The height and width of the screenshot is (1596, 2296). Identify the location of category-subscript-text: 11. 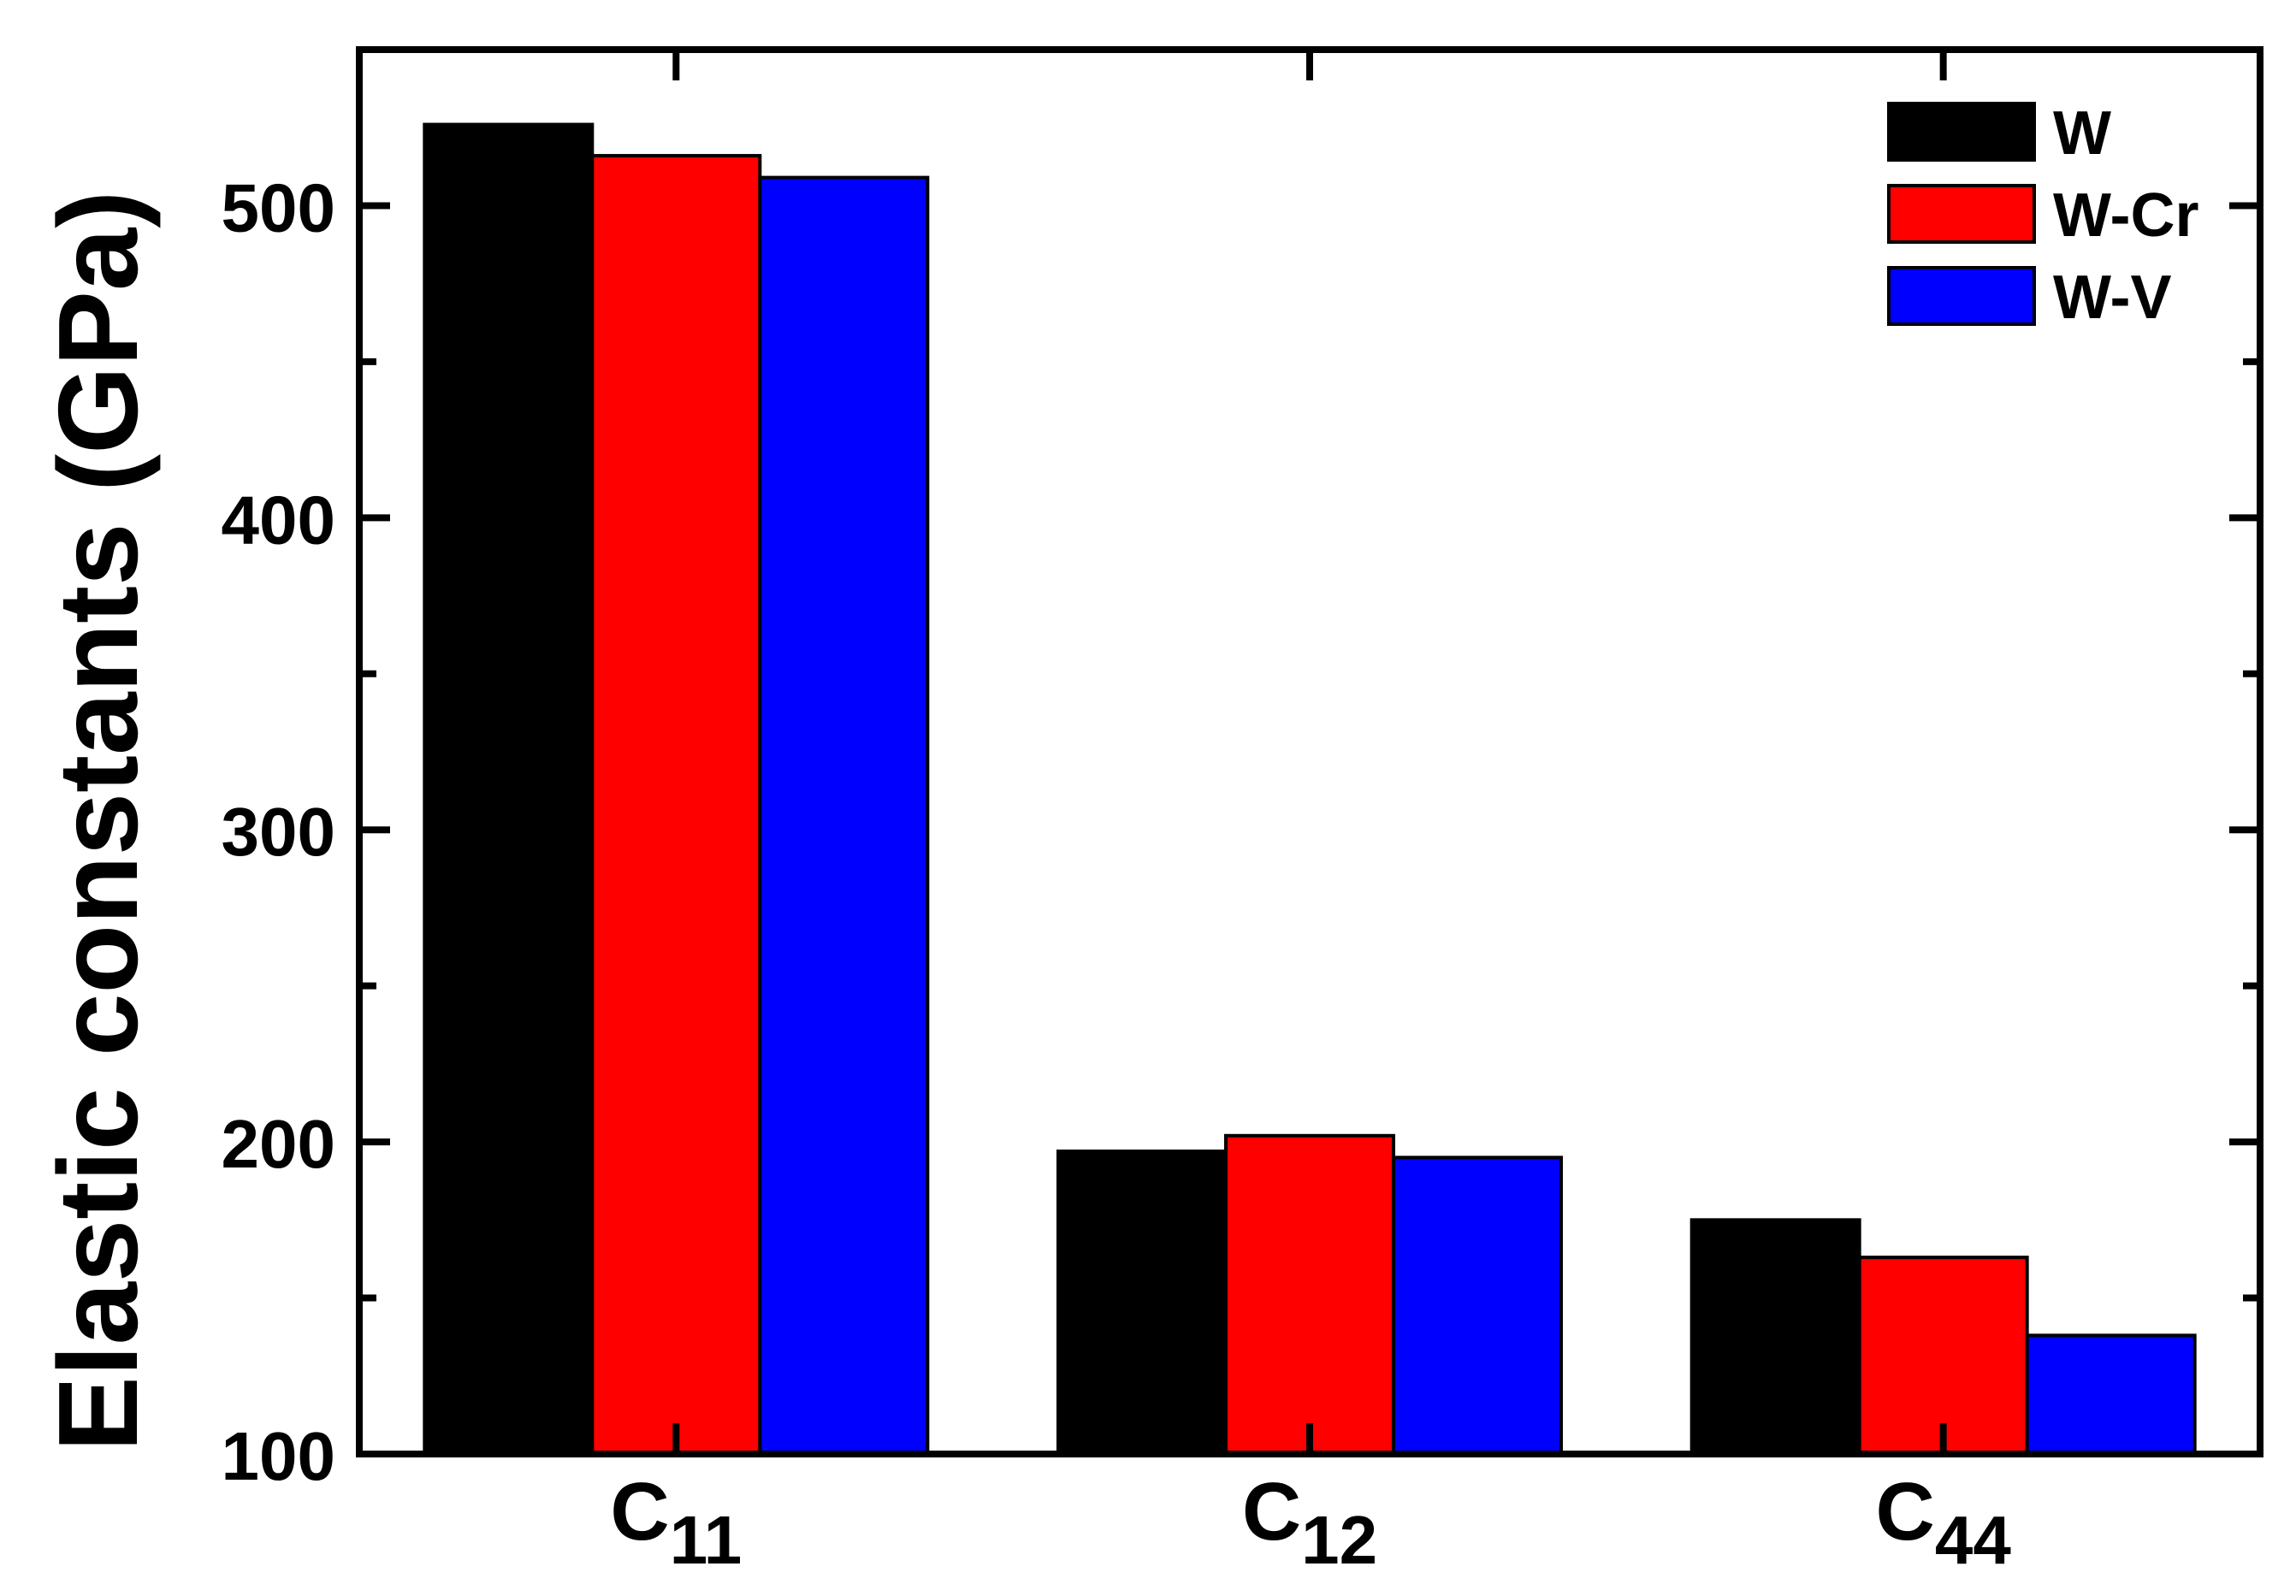
(706, 1540).